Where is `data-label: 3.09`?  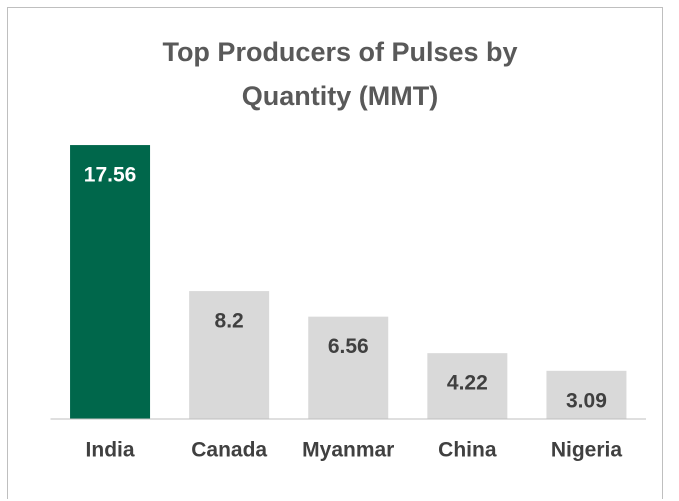 data-label: 3.09 is located at coordinates (586, 400).